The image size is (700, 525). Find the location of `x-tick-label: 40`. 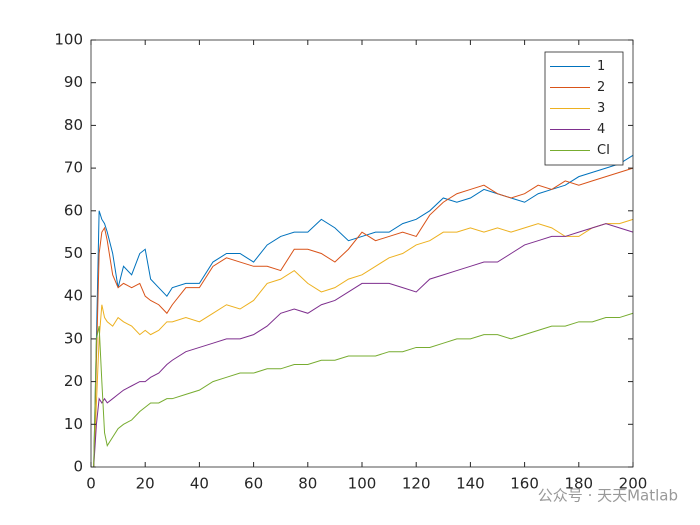

x-tick-label: 40 is located at coordinates (199, 484).